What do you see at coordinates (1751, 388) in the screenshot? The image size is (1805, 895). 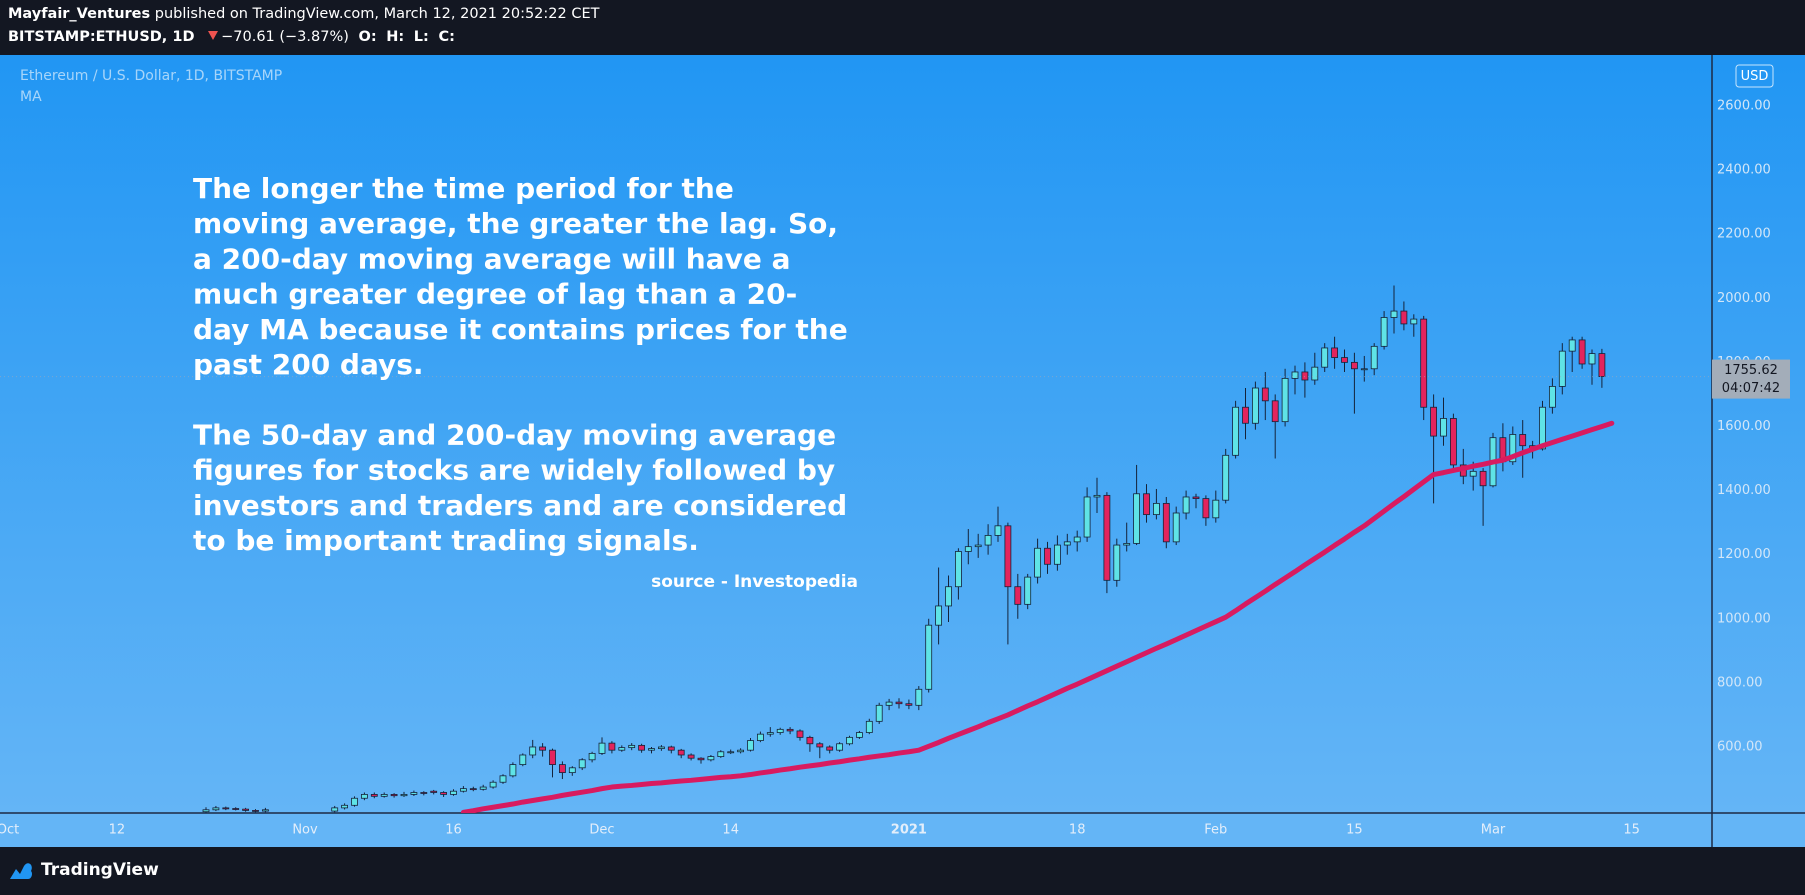 I see `countdown: 04:07:42` at bounding box center [1751, 388].